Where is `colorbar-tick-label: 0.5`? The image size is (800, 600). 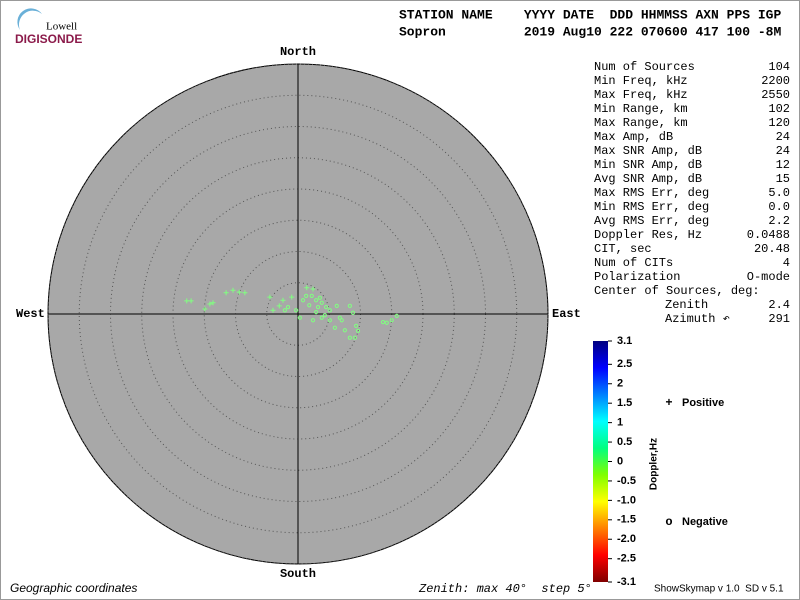
colorbar-tick-label: 0.5 is located at coordinates (624, 442).